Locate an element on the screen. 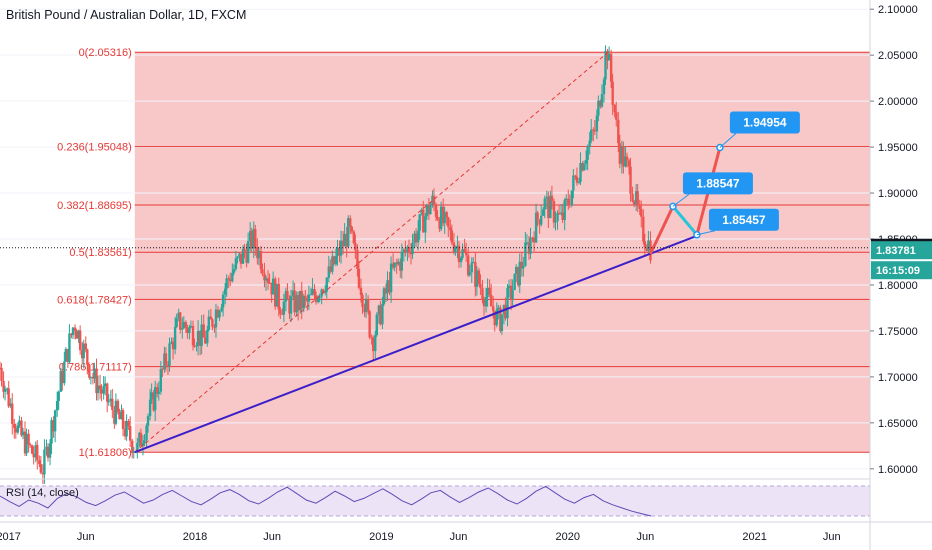 Image resolution: width=932 pixels, height=550 pixels. fib-level-label: 0.786(1.71117) is located at coordinates (95, 368).